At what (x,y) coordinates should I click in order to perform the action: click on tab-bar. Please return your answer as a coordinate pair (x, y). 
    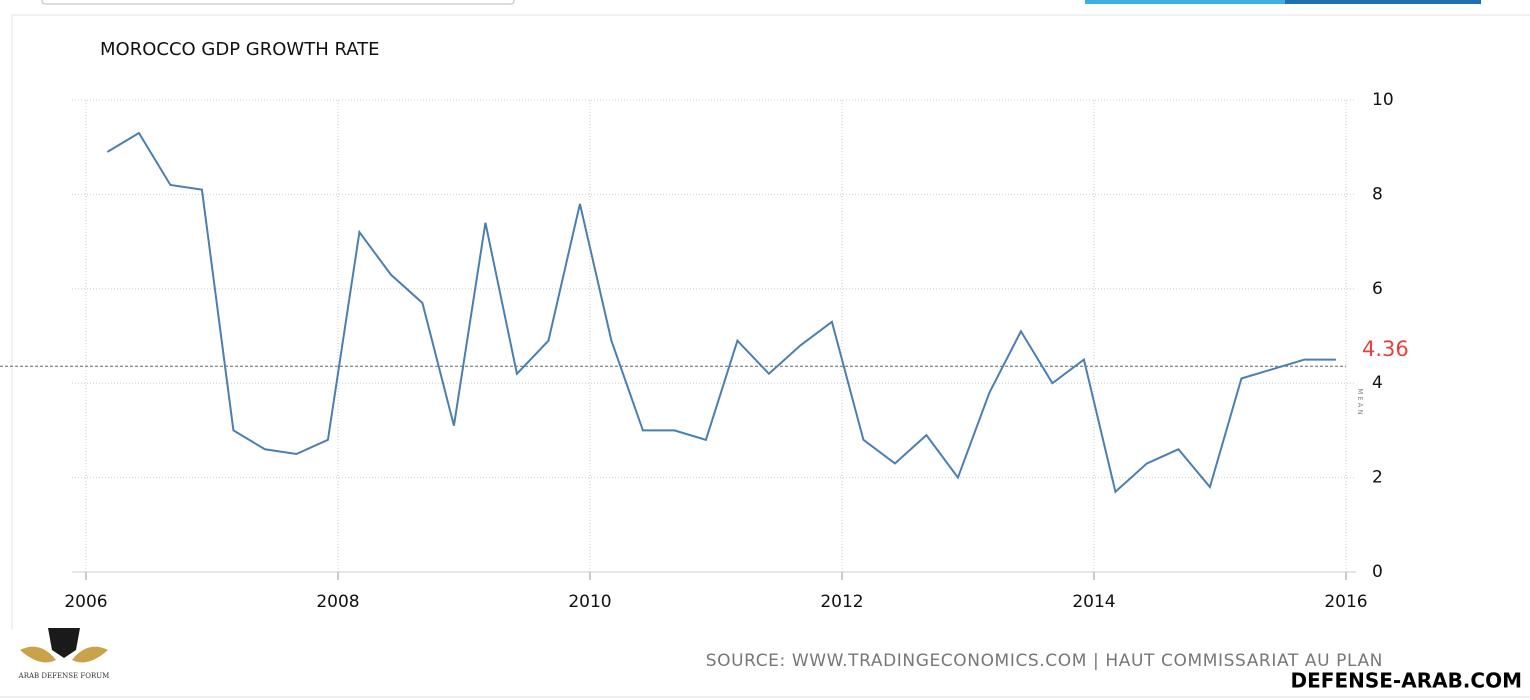
    Looking at the image, I should click on (278, 2).